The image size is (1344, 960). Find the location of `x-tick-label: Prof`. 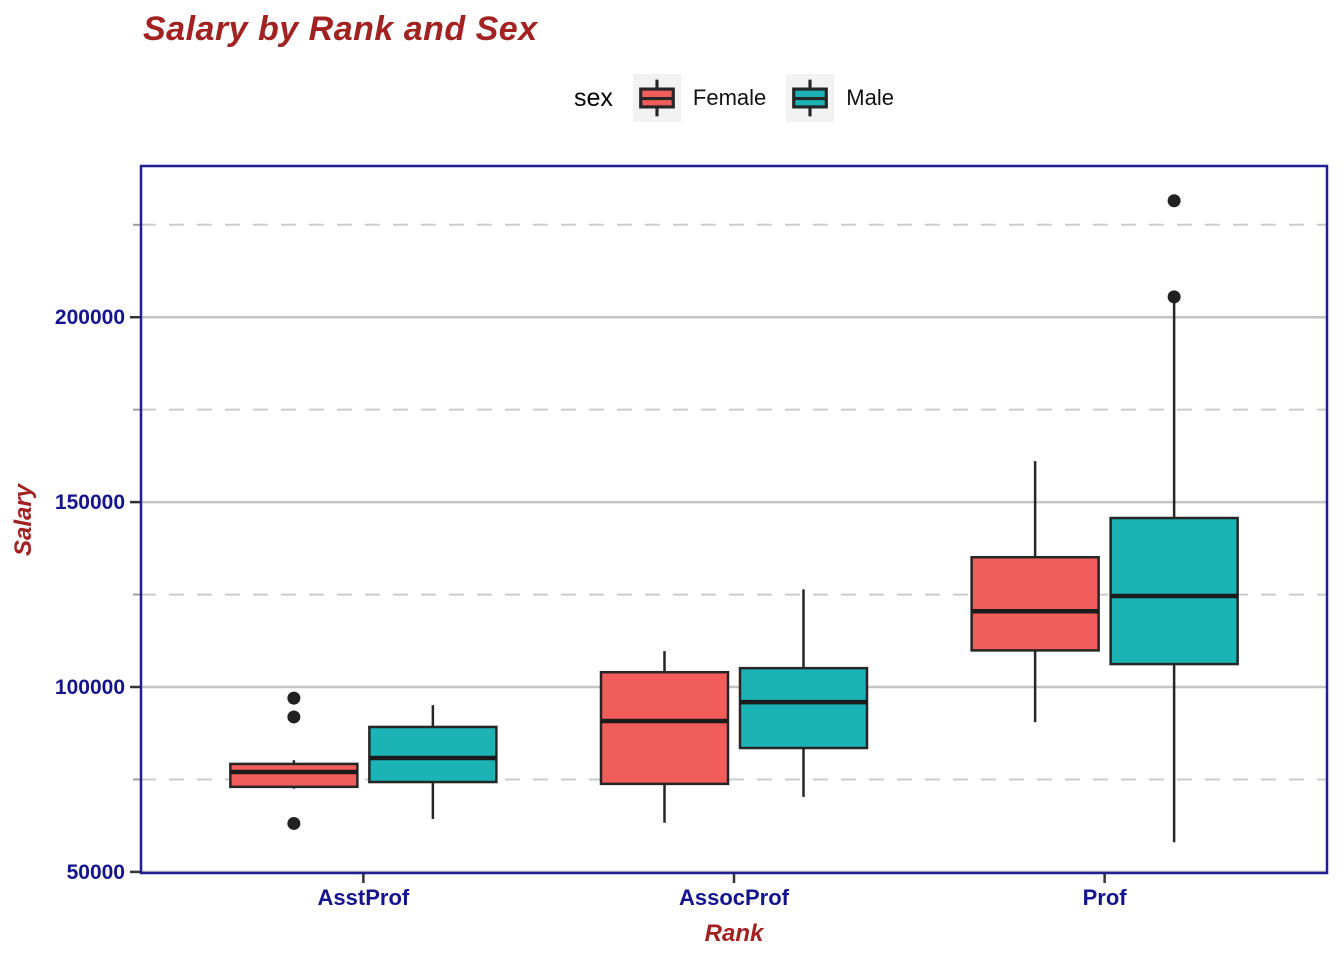

x-tick-label: Prof is located at coordinates (1105, 897).